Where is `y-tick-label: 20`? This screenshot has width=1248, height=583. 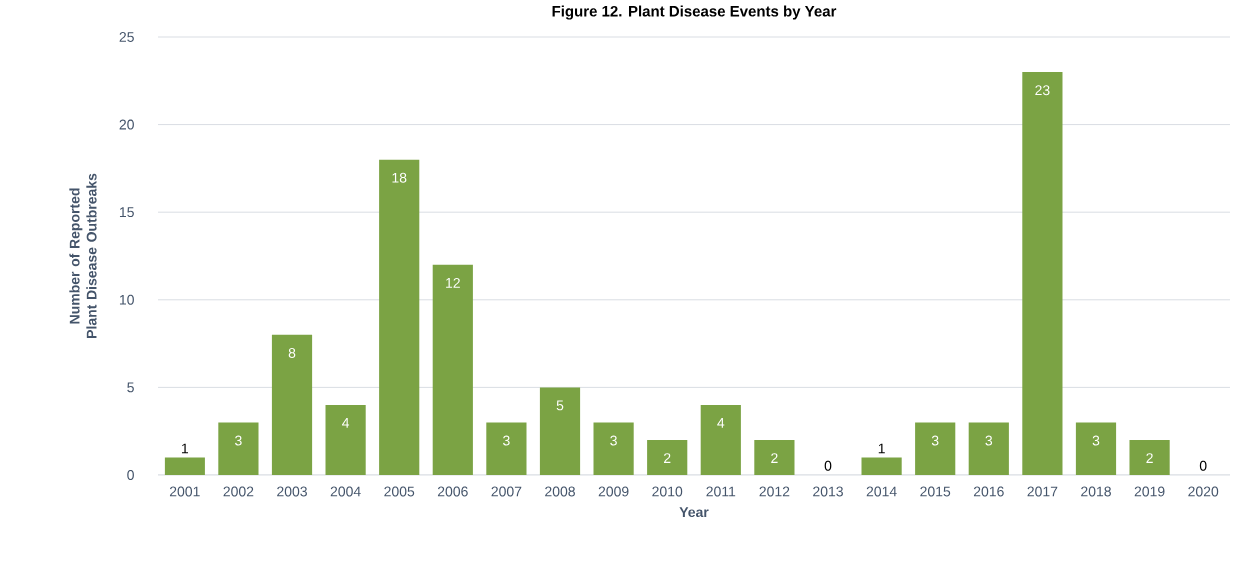 y-tick-label: 20 is located at coordinates (126, 124).